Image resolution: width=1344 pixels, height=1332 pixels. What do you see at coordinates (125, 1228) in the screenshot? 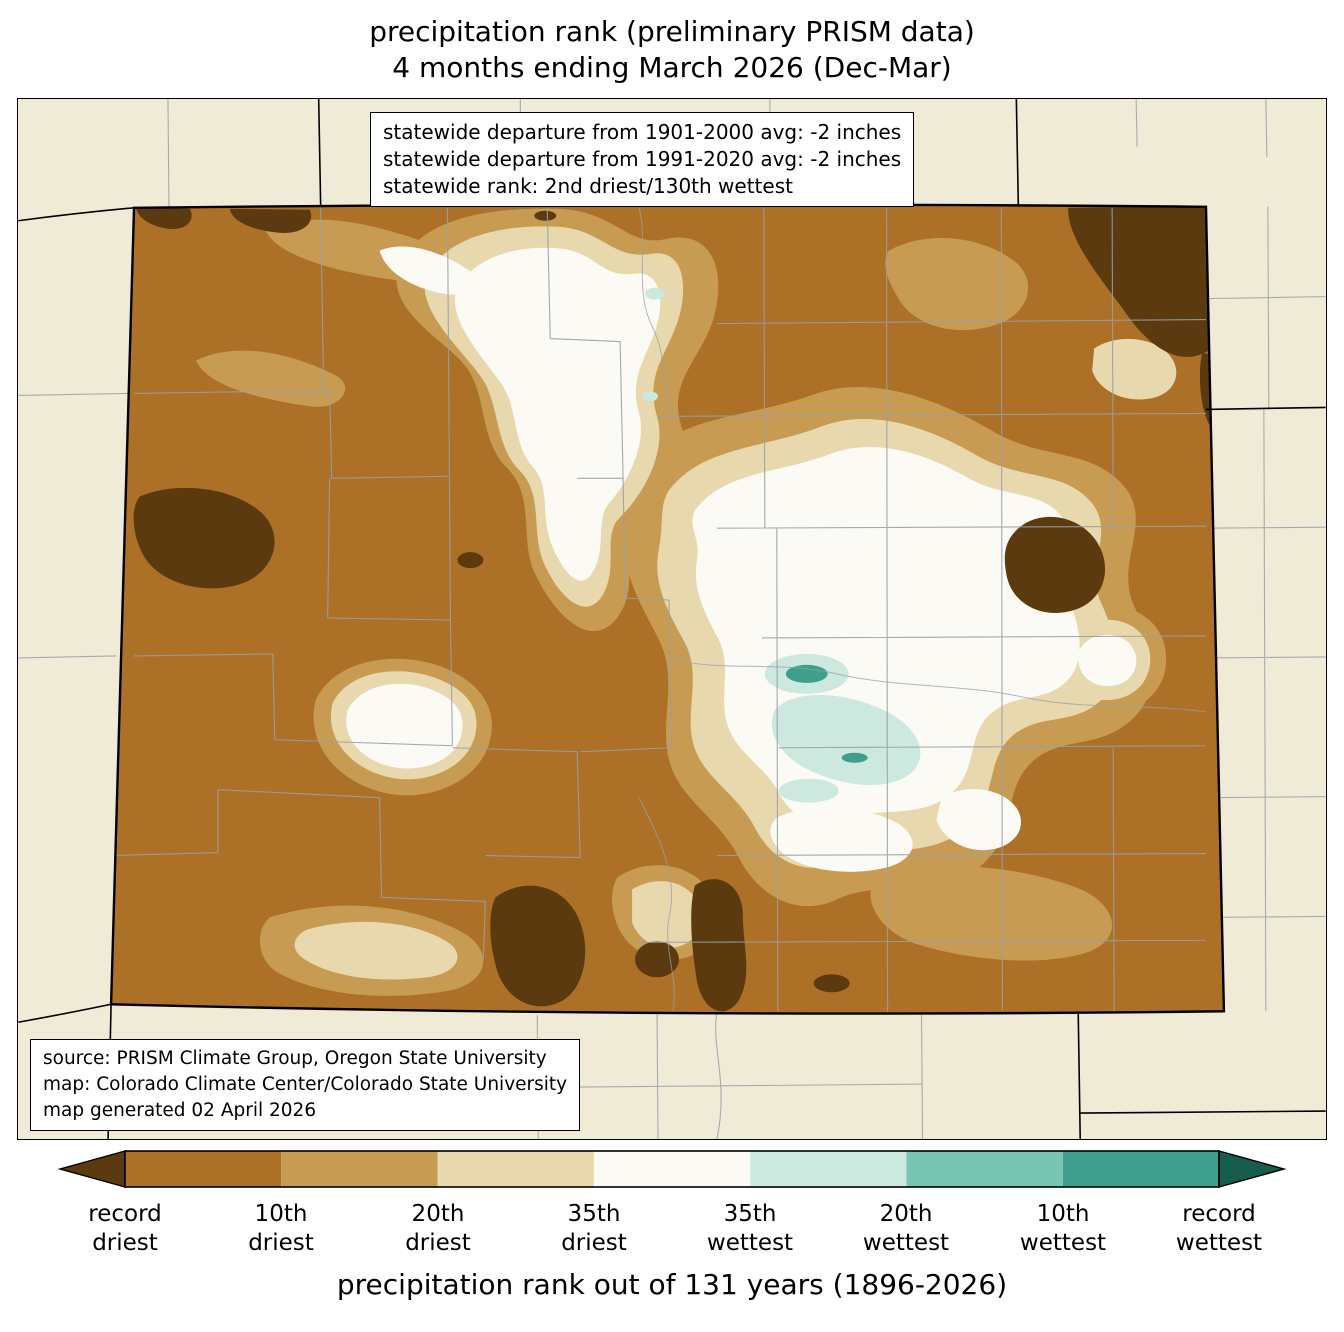
I see `colorbar-label-record-driest: record driest` at bounding box center [125, 1228].